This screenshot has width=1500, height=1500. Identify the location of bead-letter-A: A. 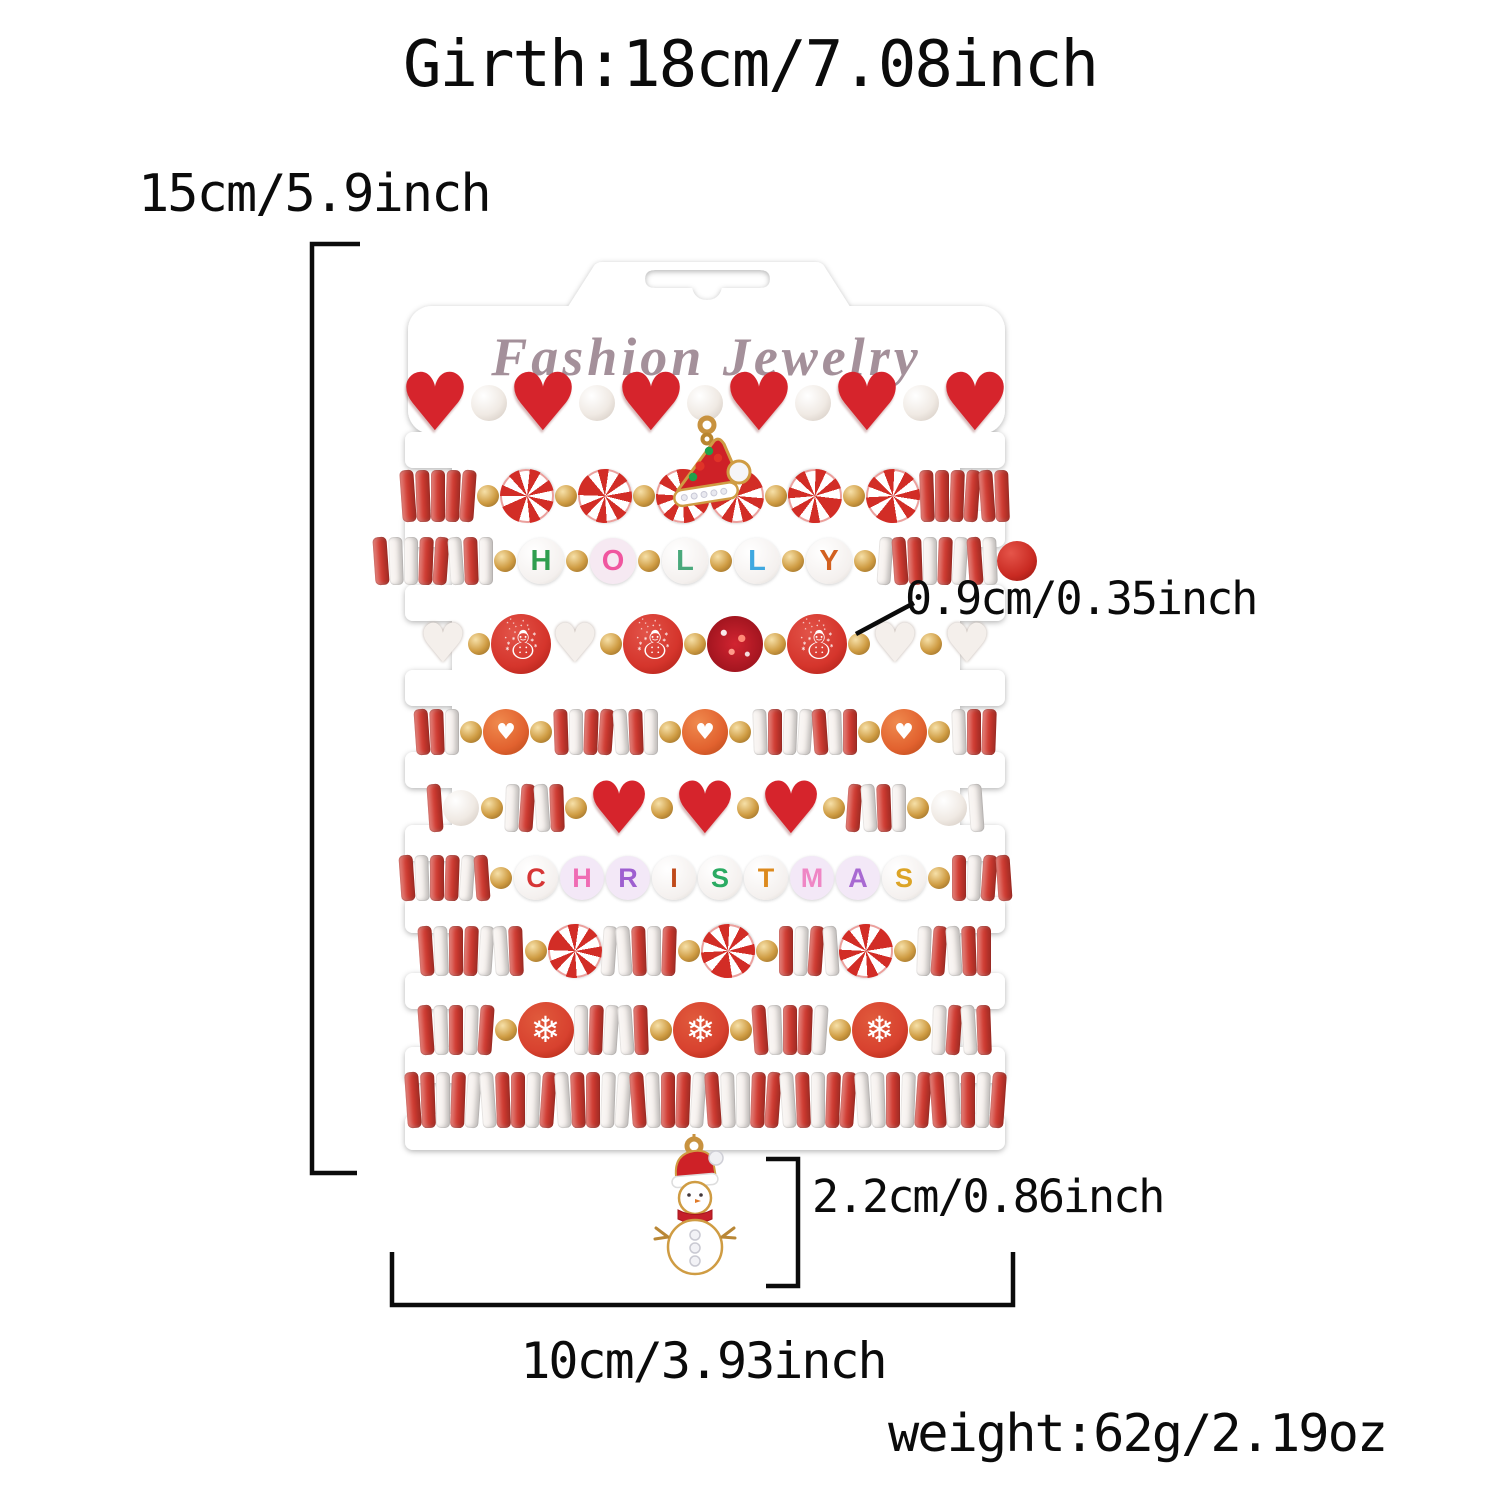
(858, 878).